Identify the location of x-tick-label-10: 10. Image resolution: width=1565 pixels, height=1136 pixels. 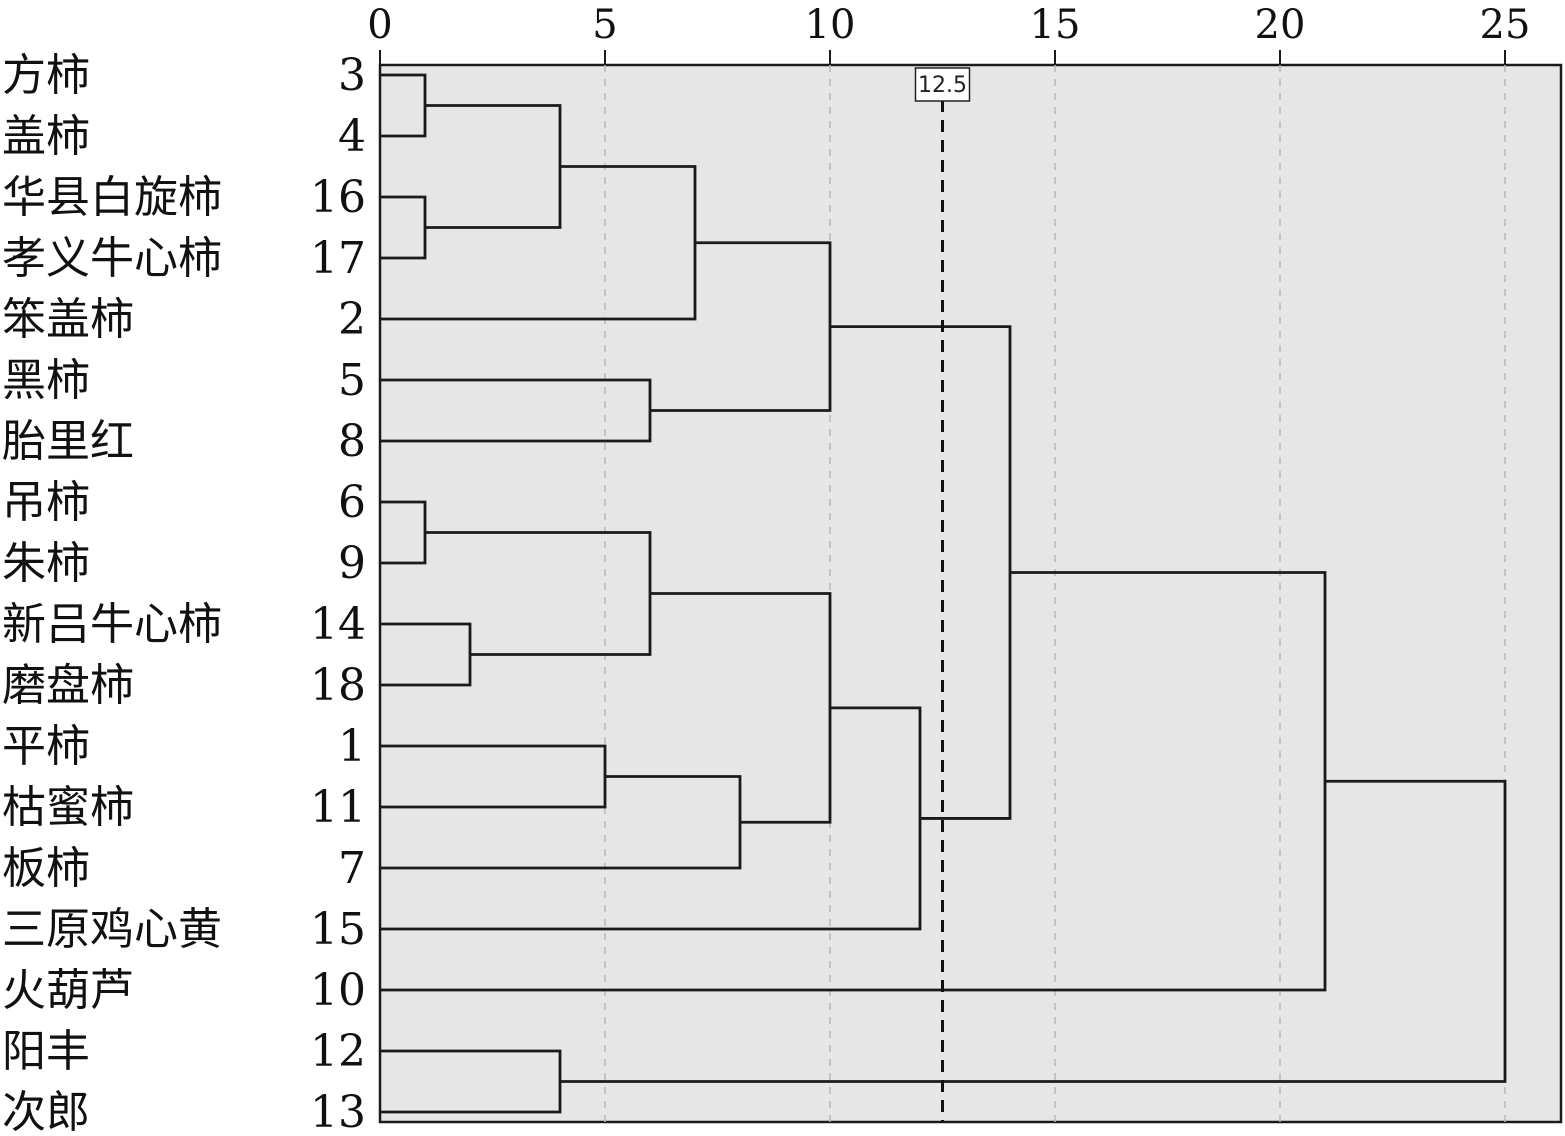
(830, 25).